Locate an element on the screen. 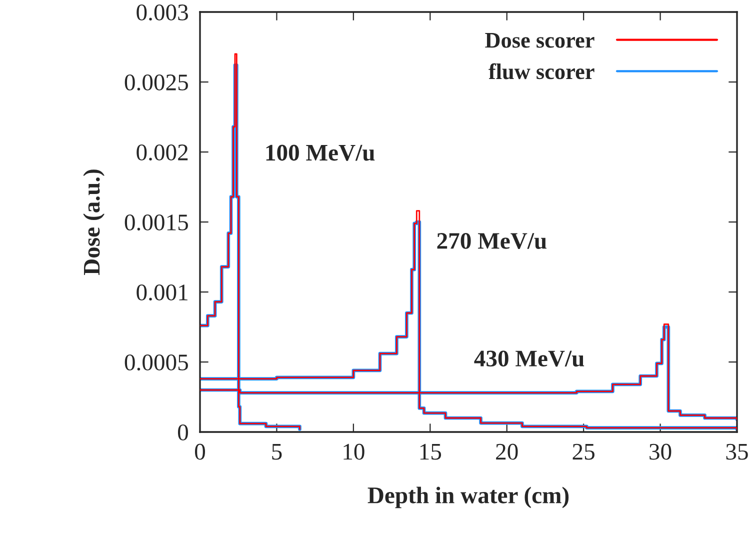 The width and height of the screenshot is (754, 550). x-axis-title: Depth in water (cm) is located at coordinates (468, 497).